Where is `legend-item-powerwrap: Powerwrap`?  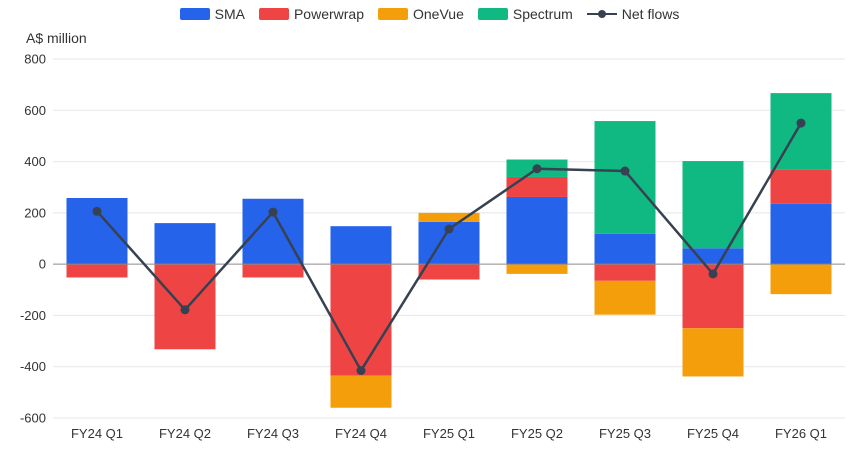
legend-item-powerwrap: Powerwrap is located at coordinates (311, 14).